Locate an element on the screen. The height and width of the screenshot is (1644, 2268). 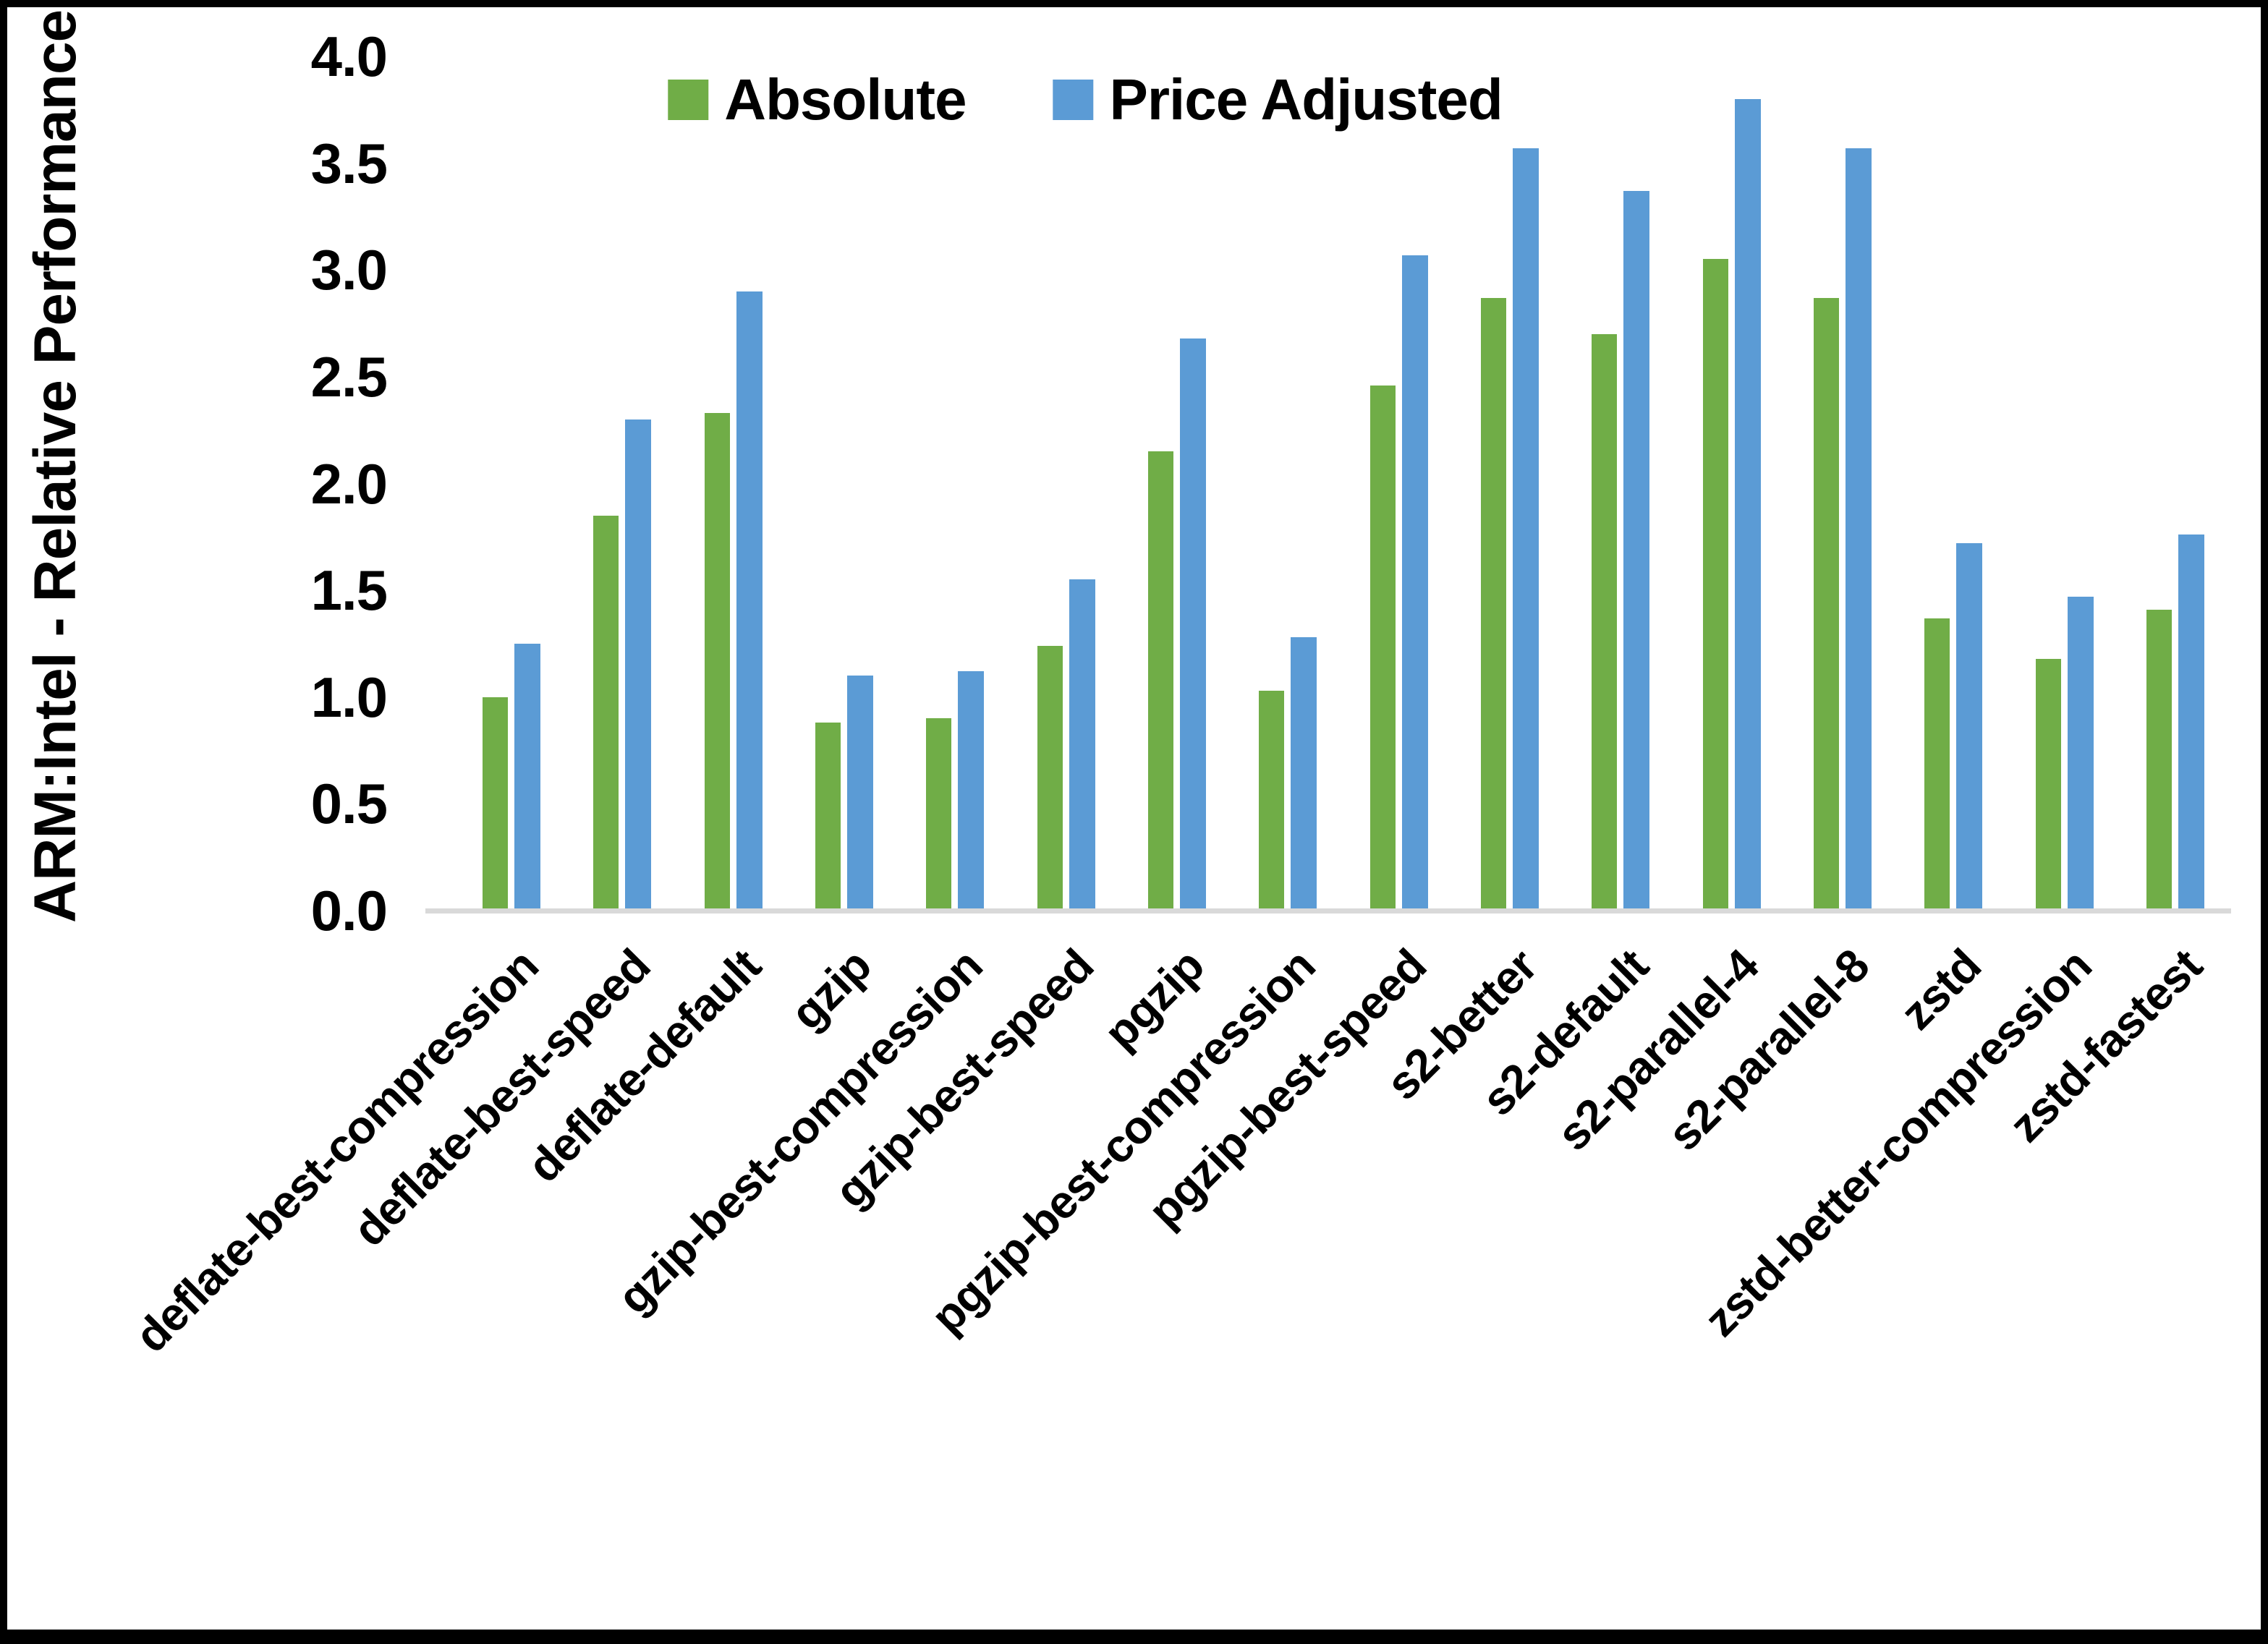
bar-price-adjusted-pgzip-best-compression is located at coordinates (1304, 774).